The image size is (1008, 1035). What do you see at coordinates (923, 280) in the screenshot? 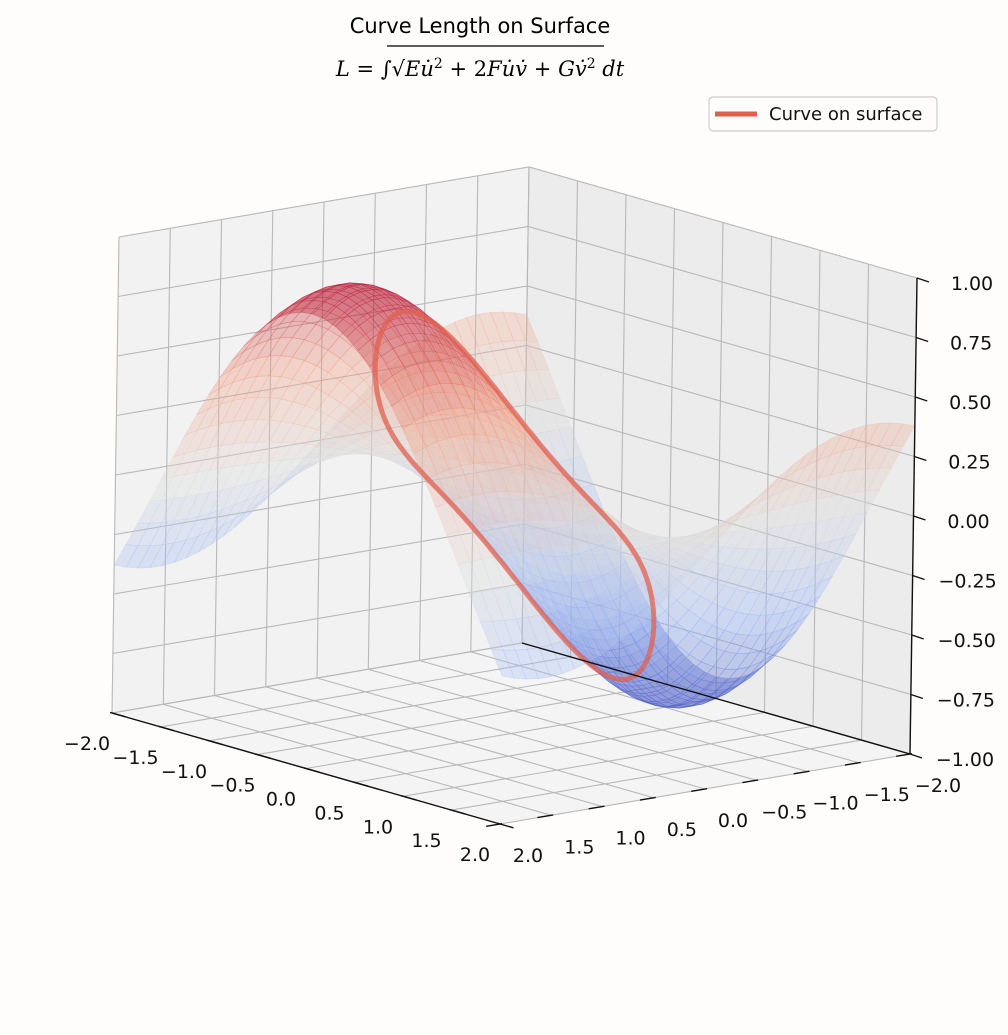
I see `z-tick-mark` at bounding box center [923, 280].